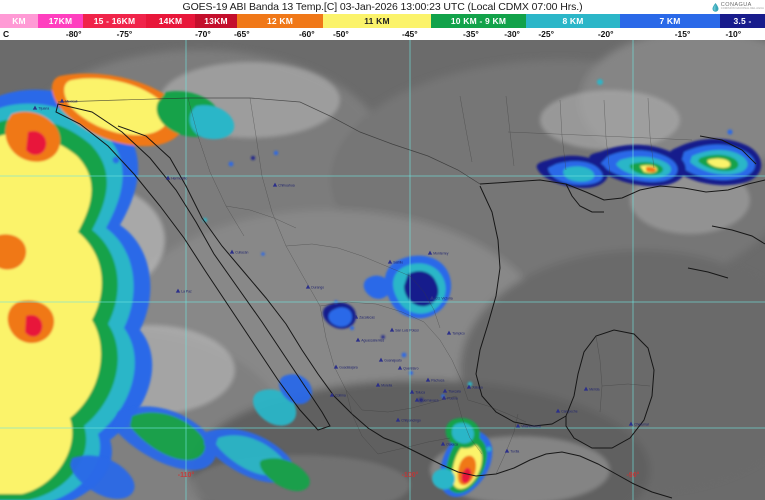 Image resolution: width=765 pixels, height=500 pixels. I want to click on city-marker: Culiacán, so click(239, 252).